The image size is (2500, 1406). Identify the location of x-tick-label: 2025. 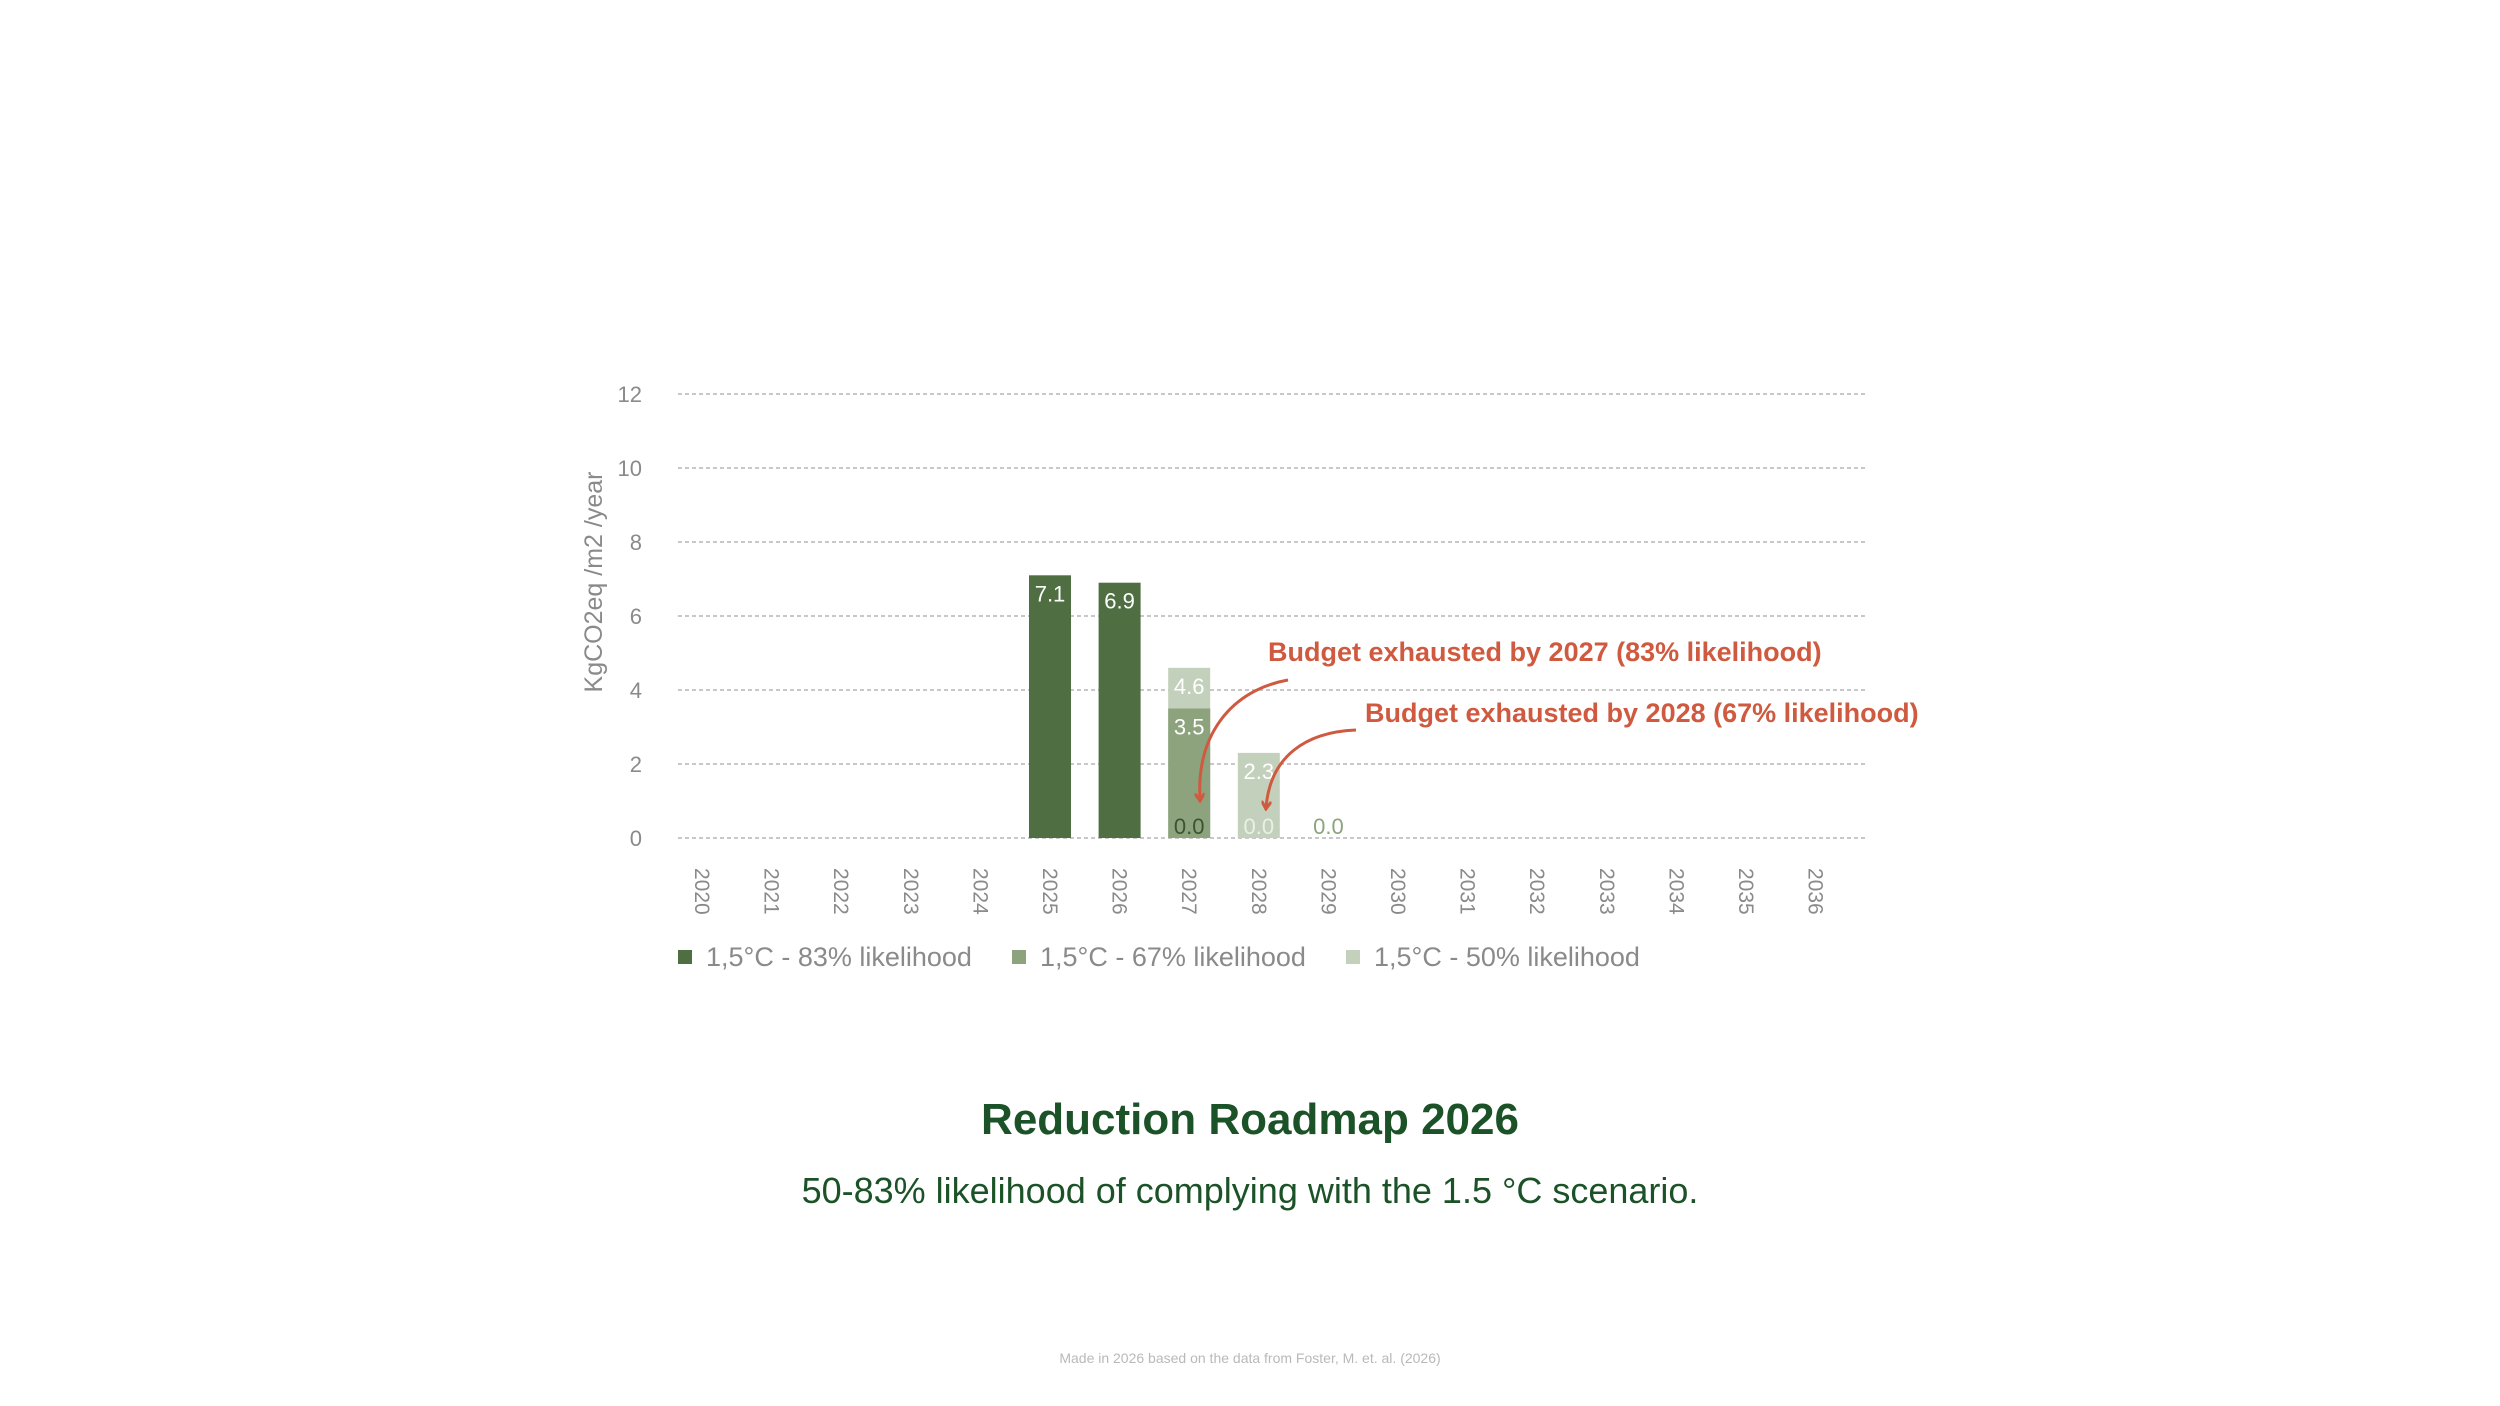
(1049, 891).